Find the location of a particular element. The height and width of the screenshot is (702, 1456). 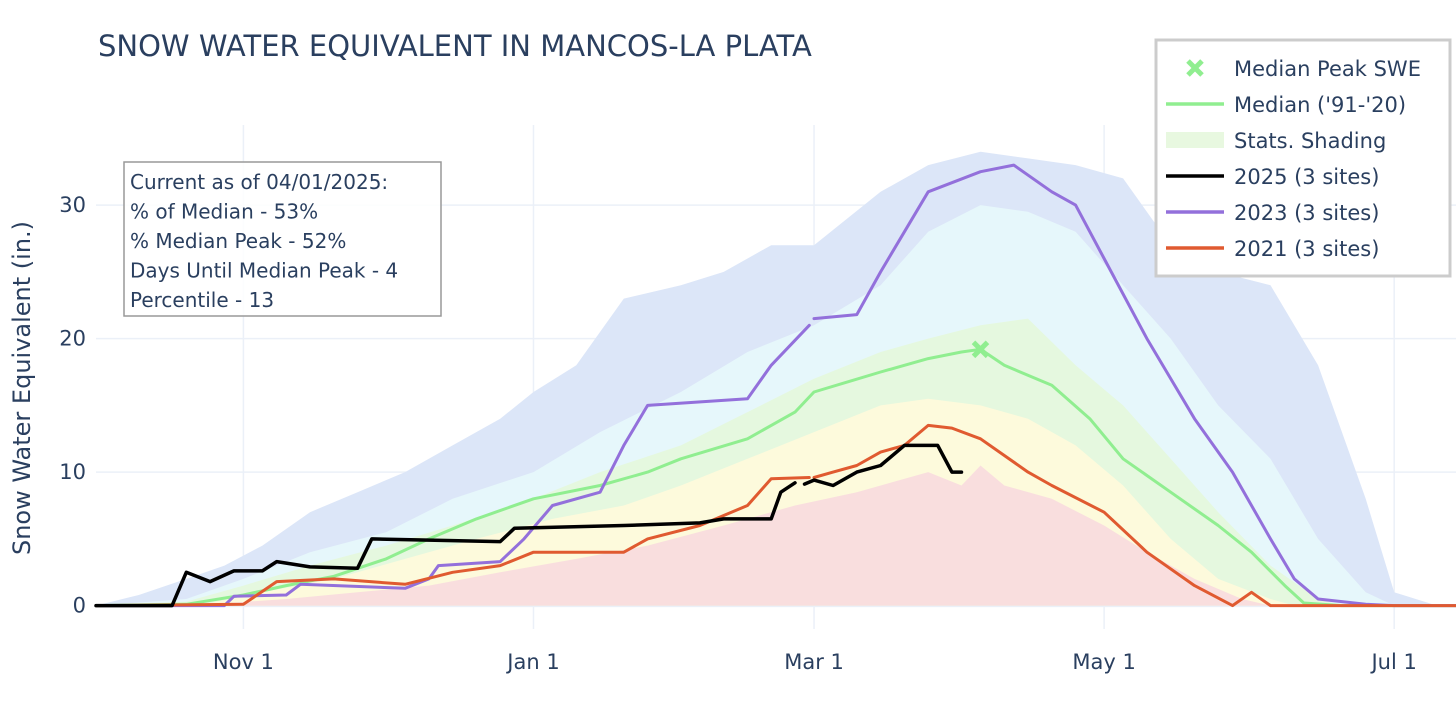

y-axis: 0 10 20 30 is located at coordinates (72, 405).